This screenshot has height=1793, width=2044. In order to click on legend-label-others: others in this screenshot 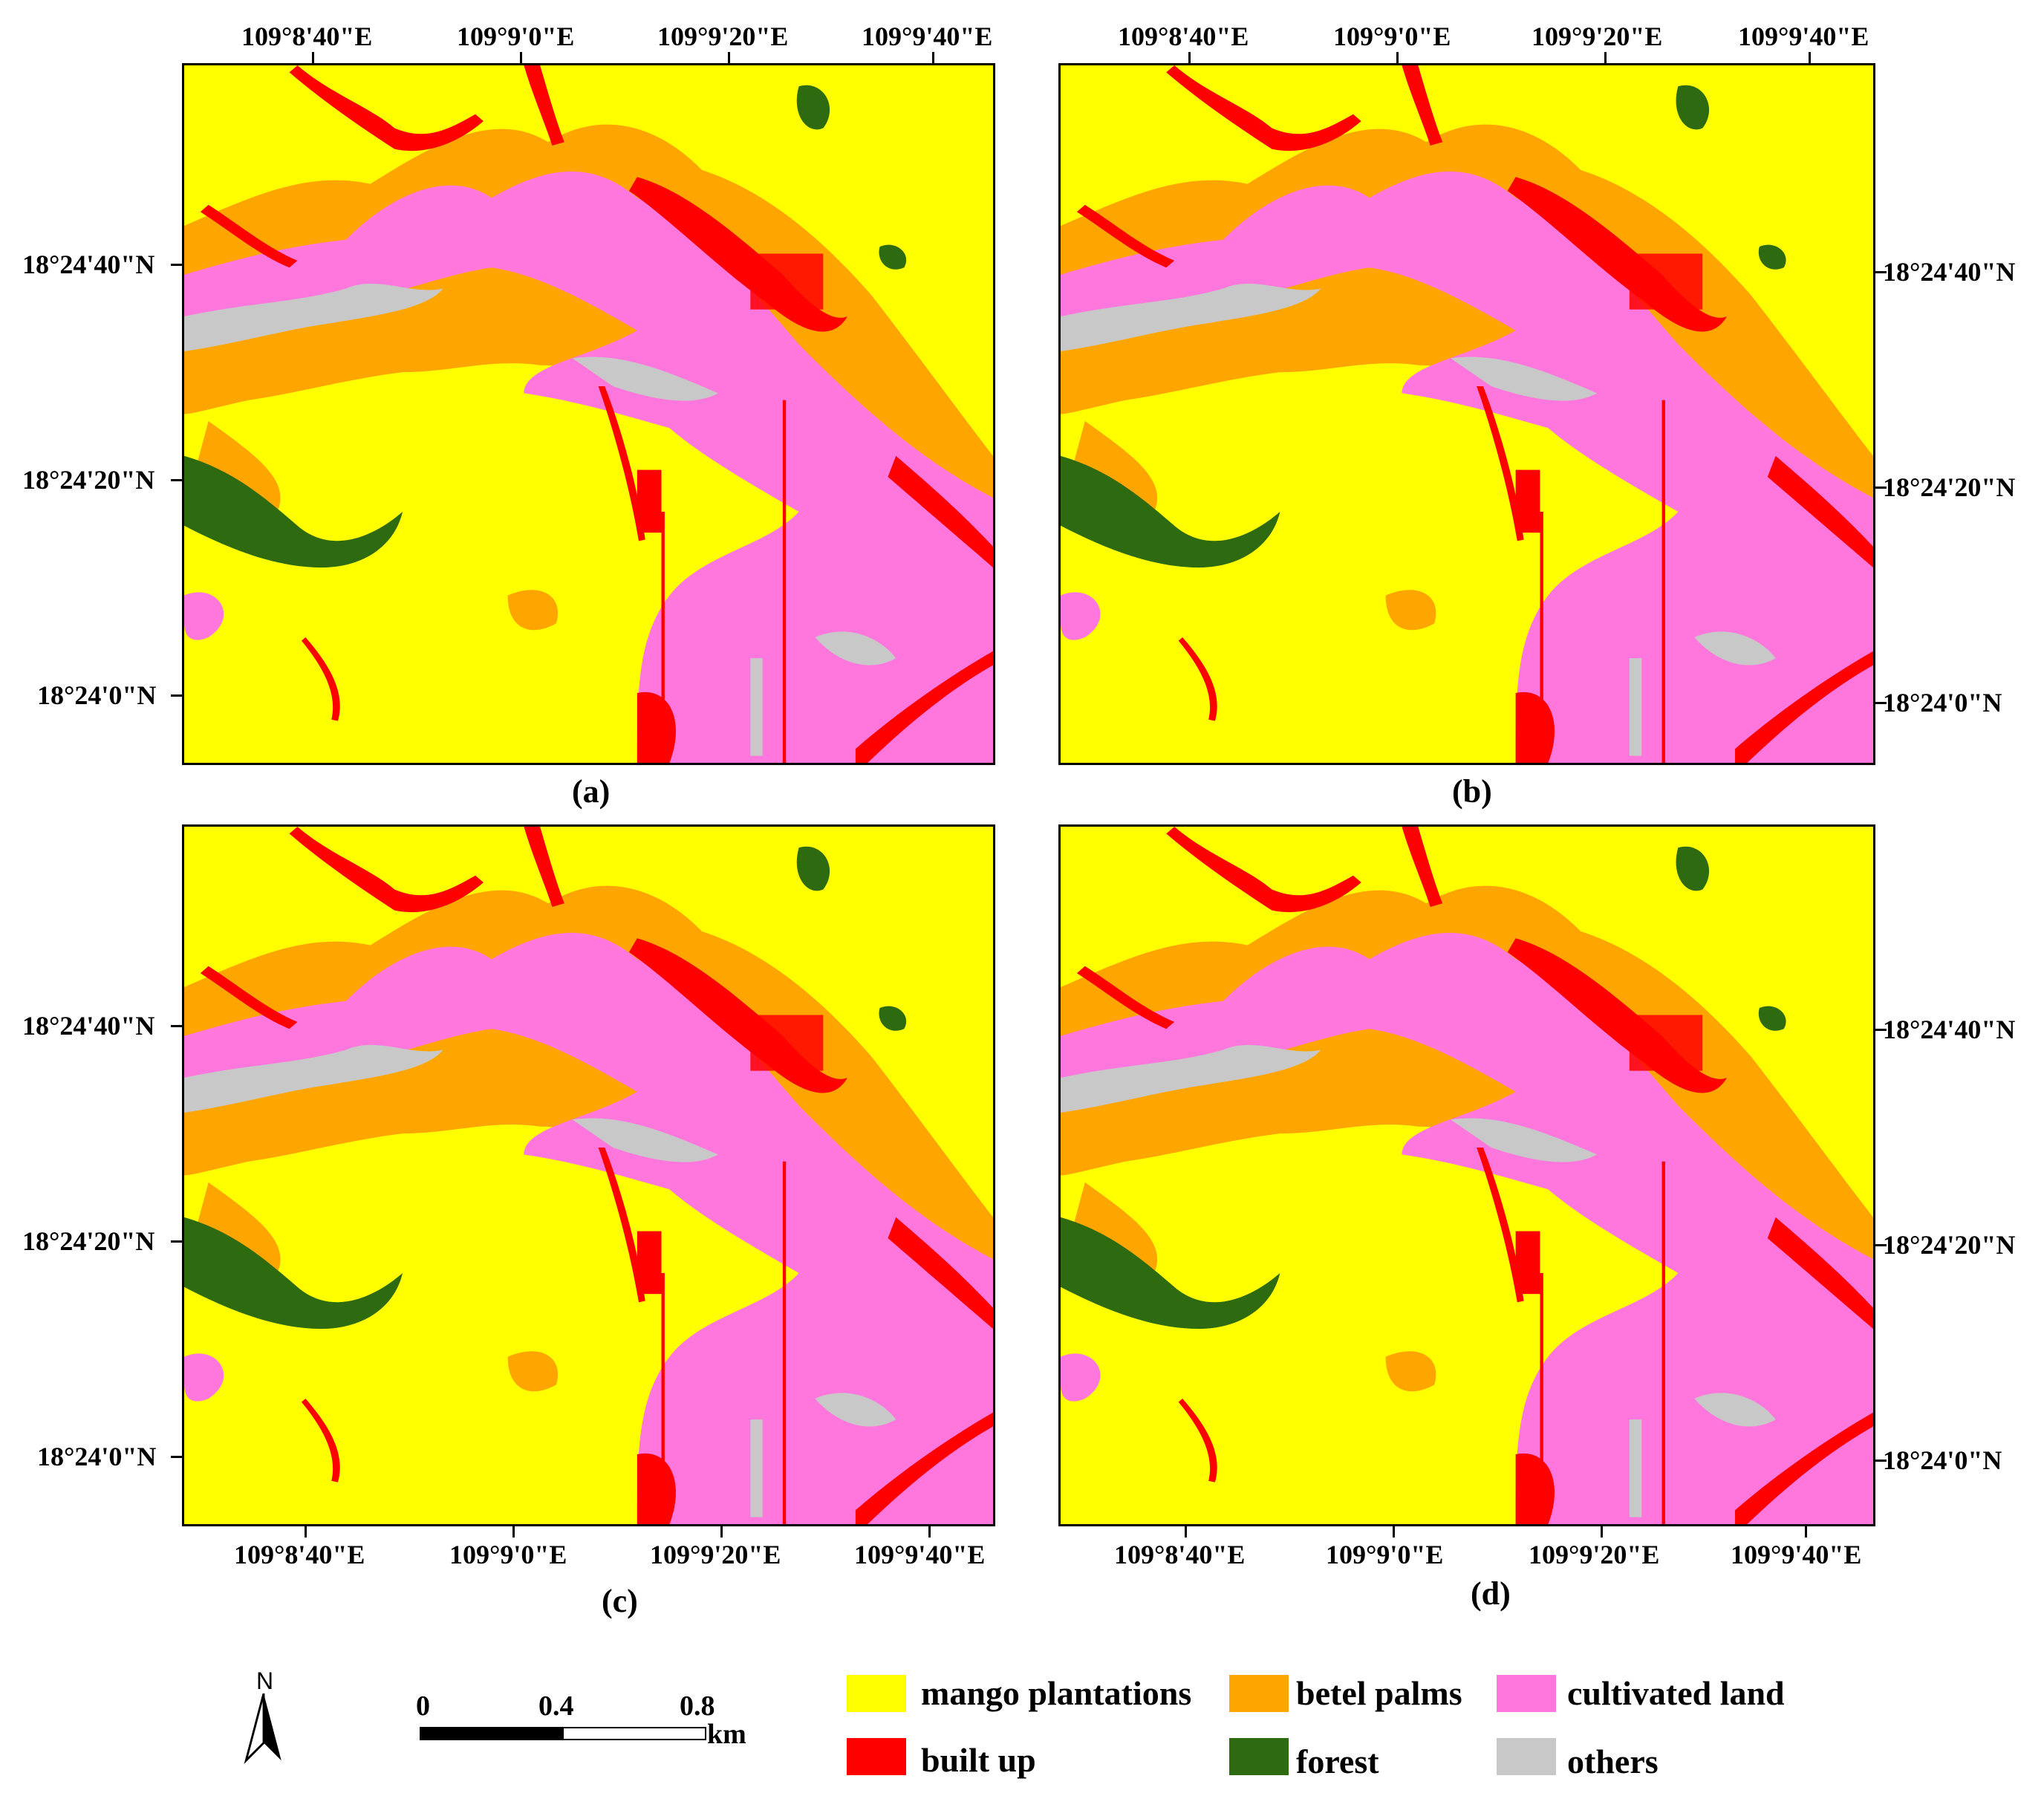, I will do `click(1613, 1761)`.